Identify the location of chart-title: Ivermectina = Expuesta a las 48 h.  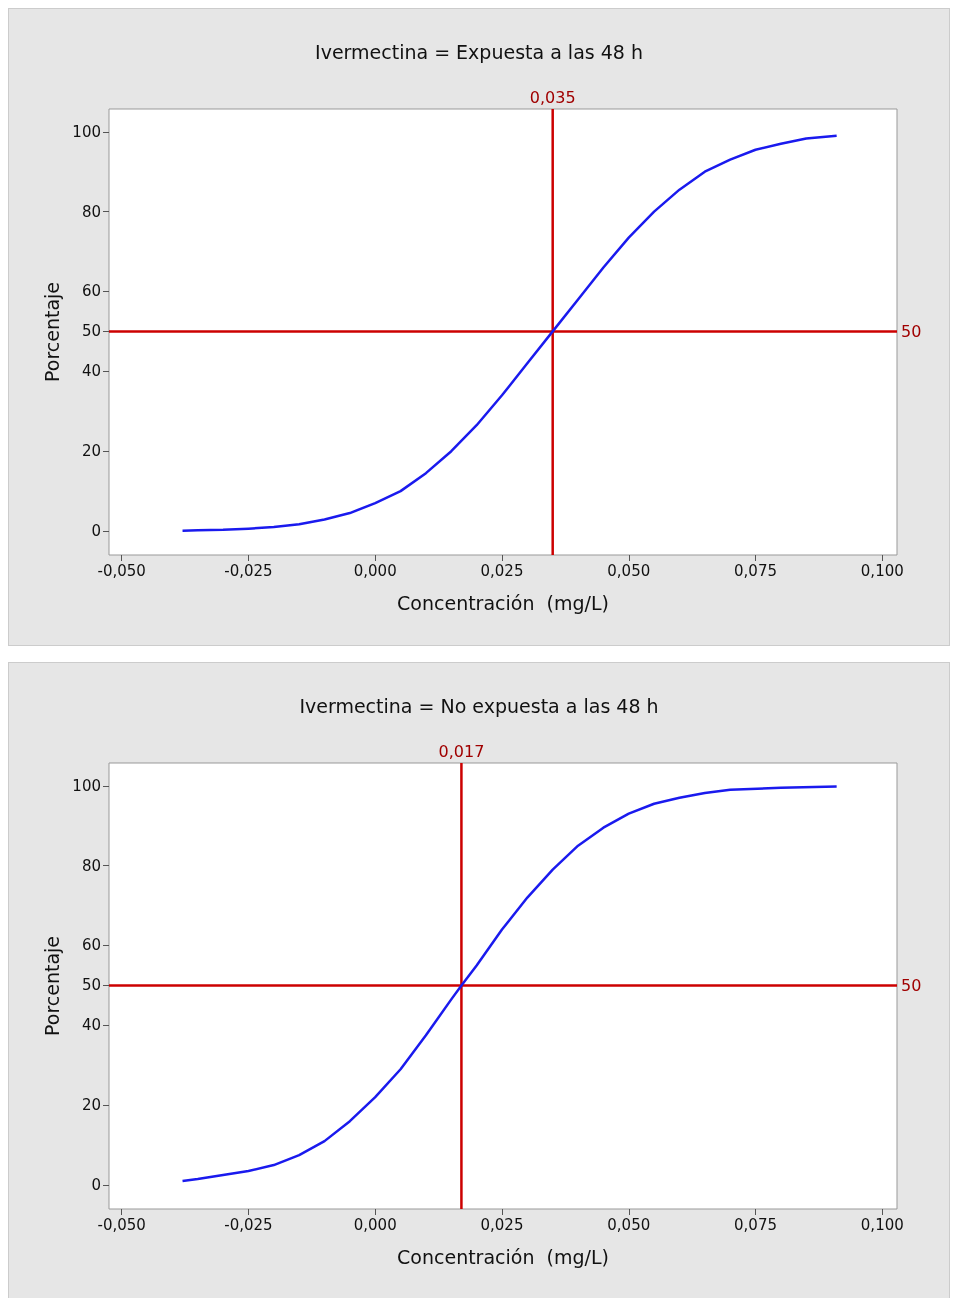
(479, 51).